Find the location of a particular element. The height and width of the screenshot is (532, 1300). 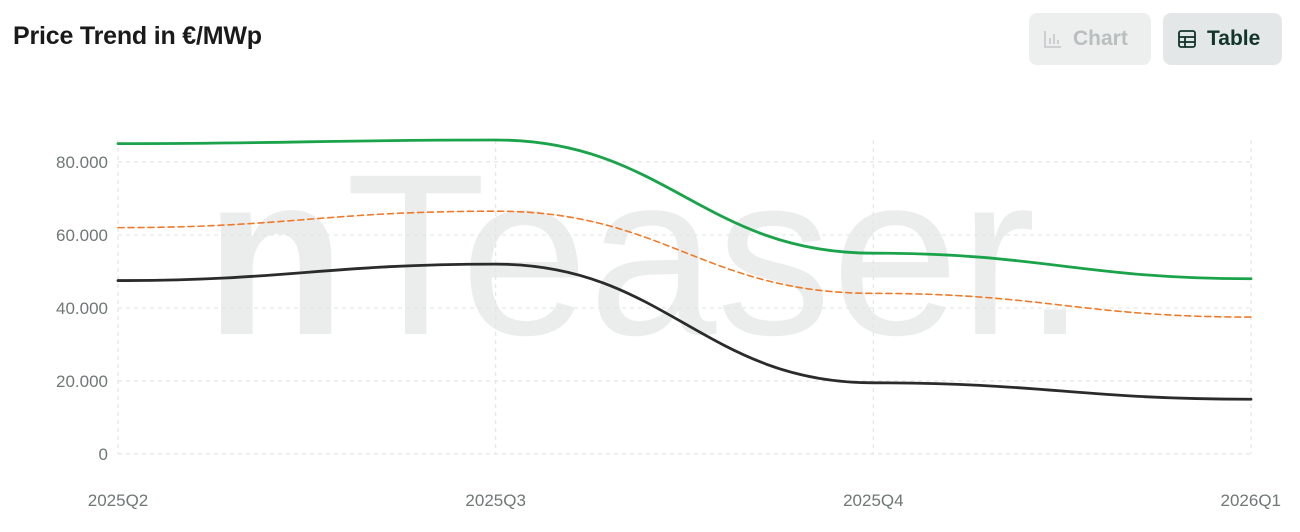

table-view-label: Table is located at coordinates (1234, 38).